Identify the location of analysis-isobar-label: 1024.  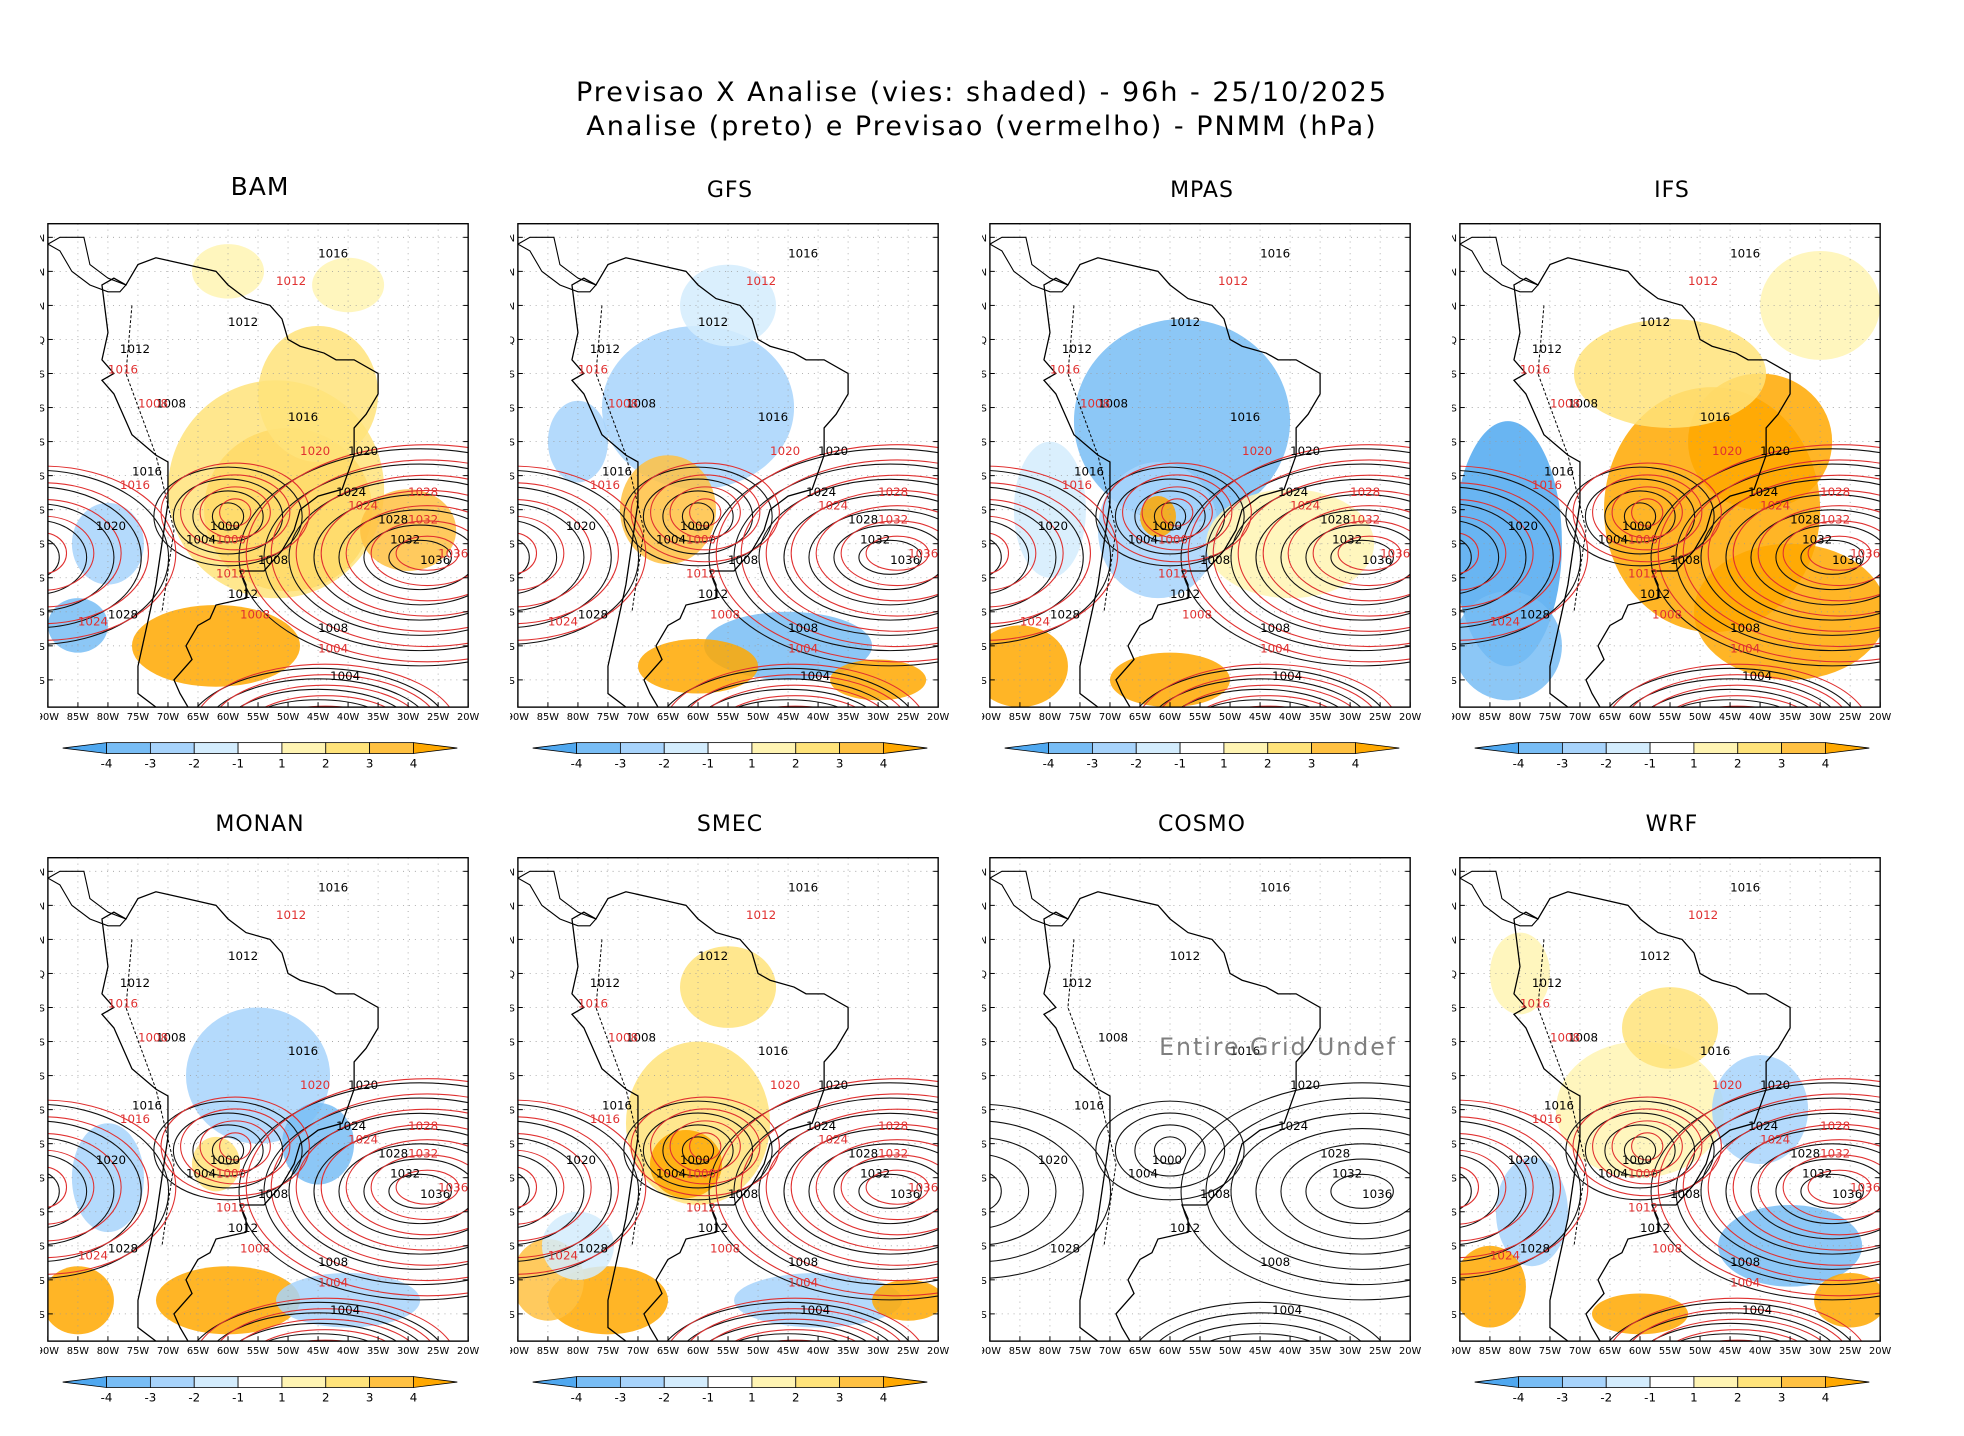
(1293, 1126).